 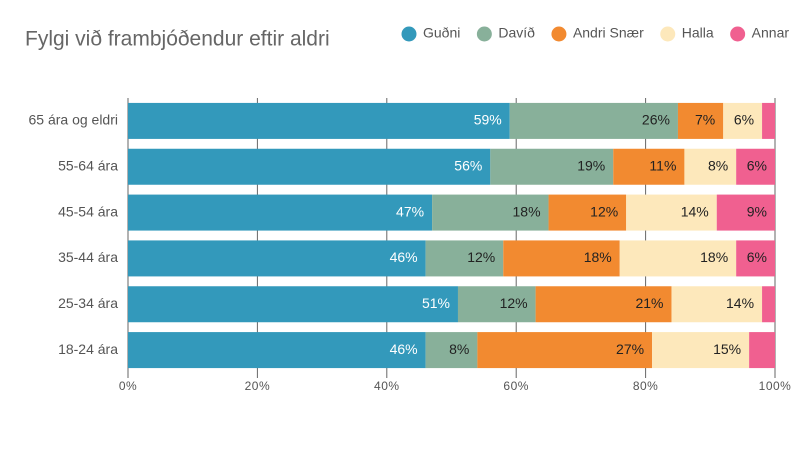 I want to click on chart-title: Fylgi við frambjóðendur eftir aldri, so click(x=177, y=39).